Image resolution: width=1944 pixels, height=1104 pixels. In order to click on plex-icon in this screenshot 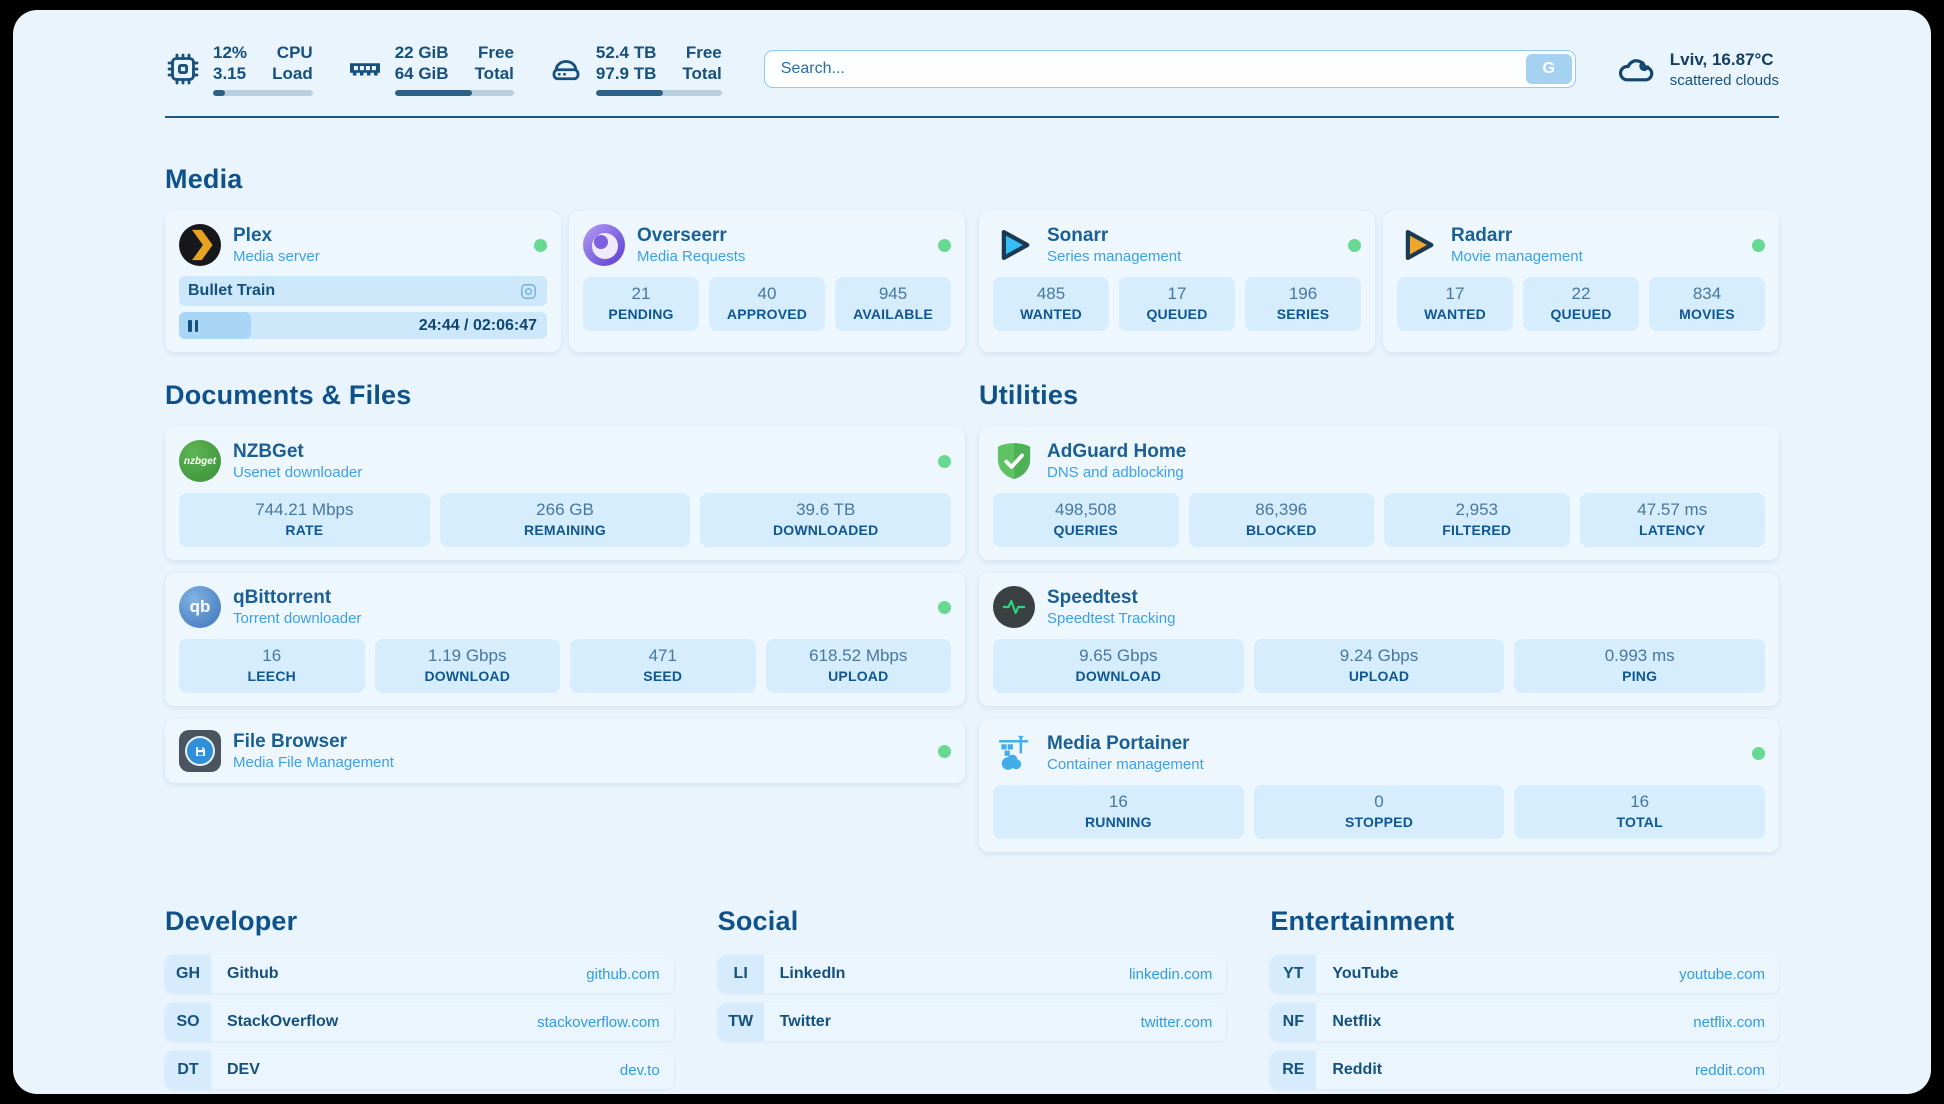, I will do `click(200, 245)`.